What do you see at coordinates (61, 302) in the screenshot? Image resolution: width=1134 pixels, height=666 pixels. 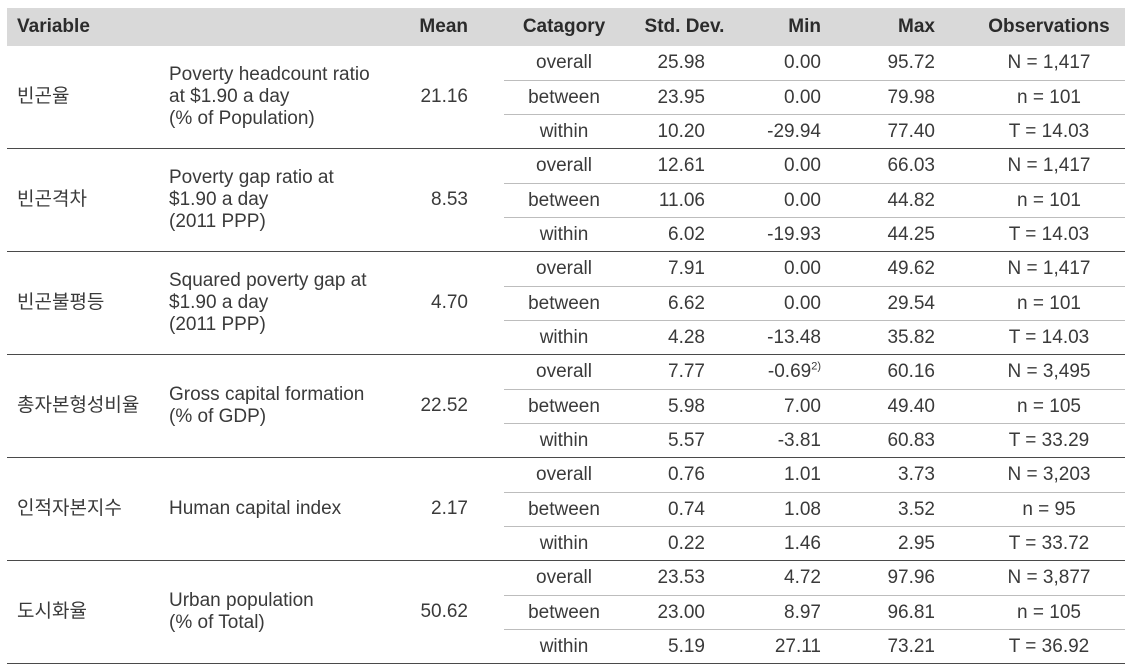 I see `variable-korean-name: 빈곤불평등` at bounding box center [61, 302].